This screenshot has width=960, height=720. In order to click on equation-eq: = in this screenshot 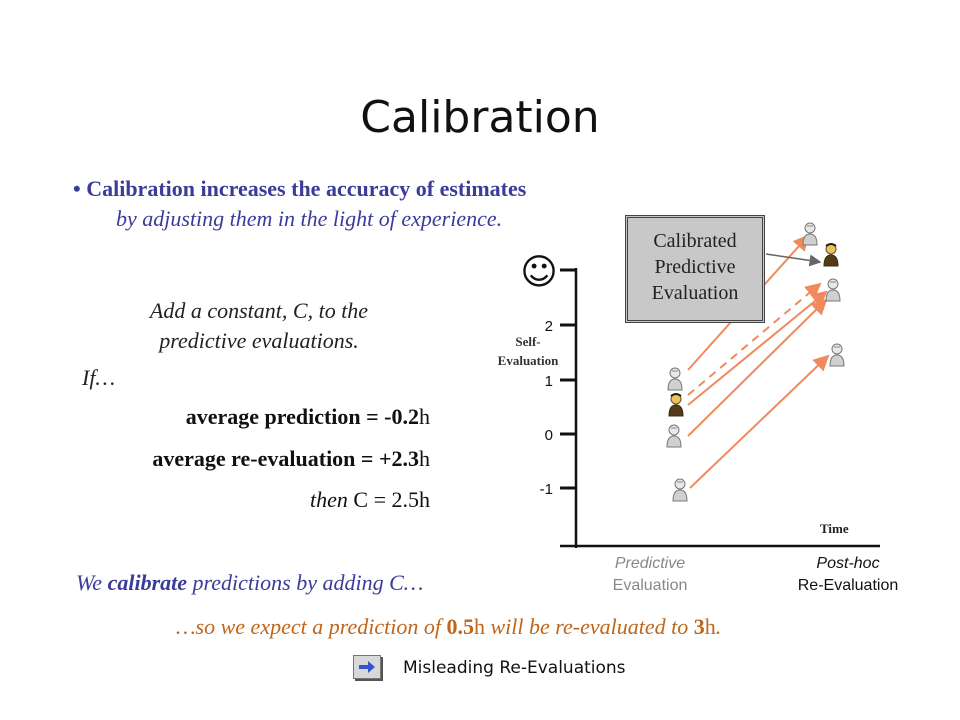, I will do `click(379, 499)`.